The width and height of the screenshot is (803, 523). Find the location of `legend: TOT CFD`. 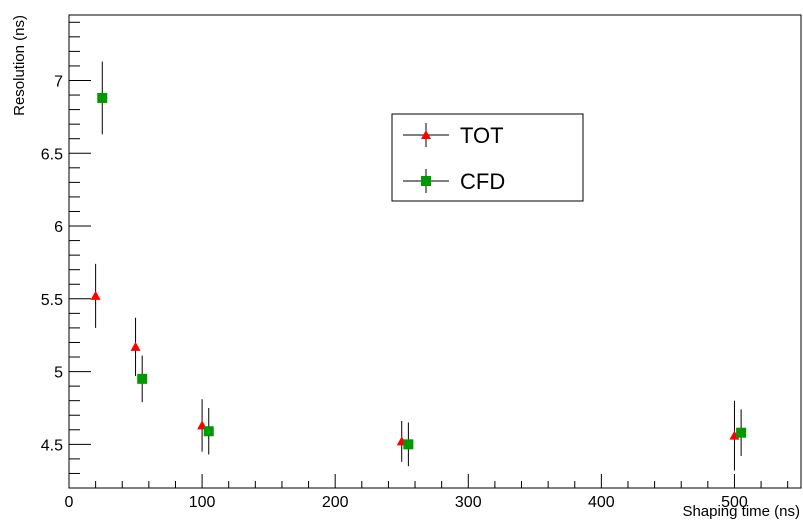

legend: TOT CFD is located at coordinates (487, 157).